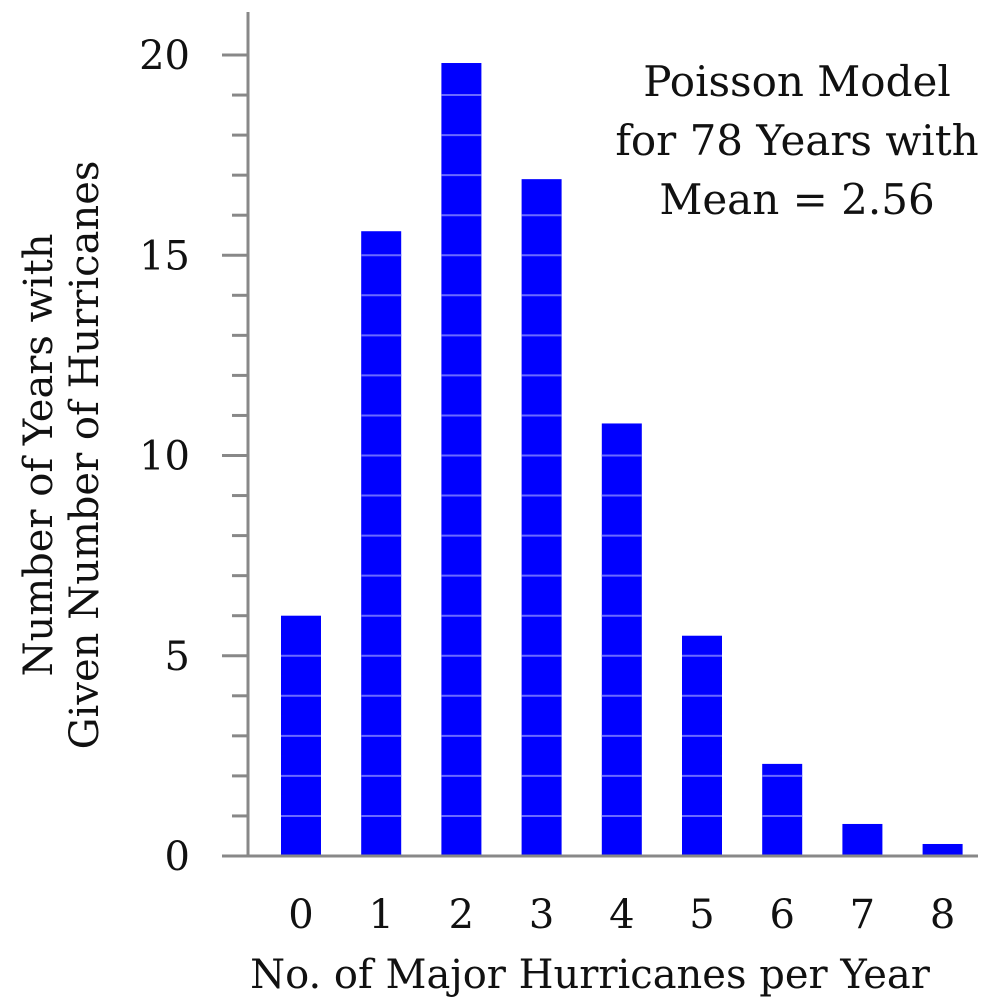 Image resolution: width=983 pixels, height=1000 pixels. Describe the element at coordinates (796, 199) in the screenshot. I see `annotation-line-3: Mean = 2.56` at that location.